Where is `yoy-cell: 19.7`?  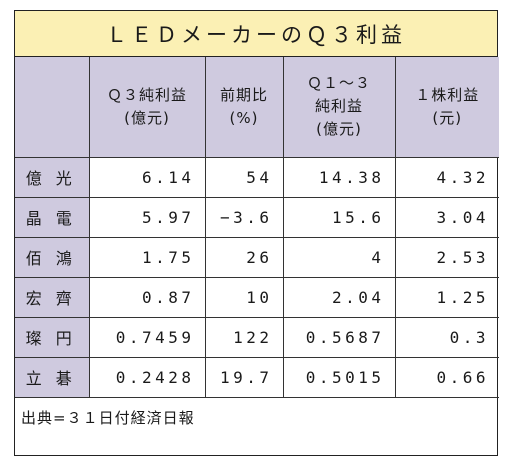 yoy-cell: 19.7 is located at coordinates (244, 377).